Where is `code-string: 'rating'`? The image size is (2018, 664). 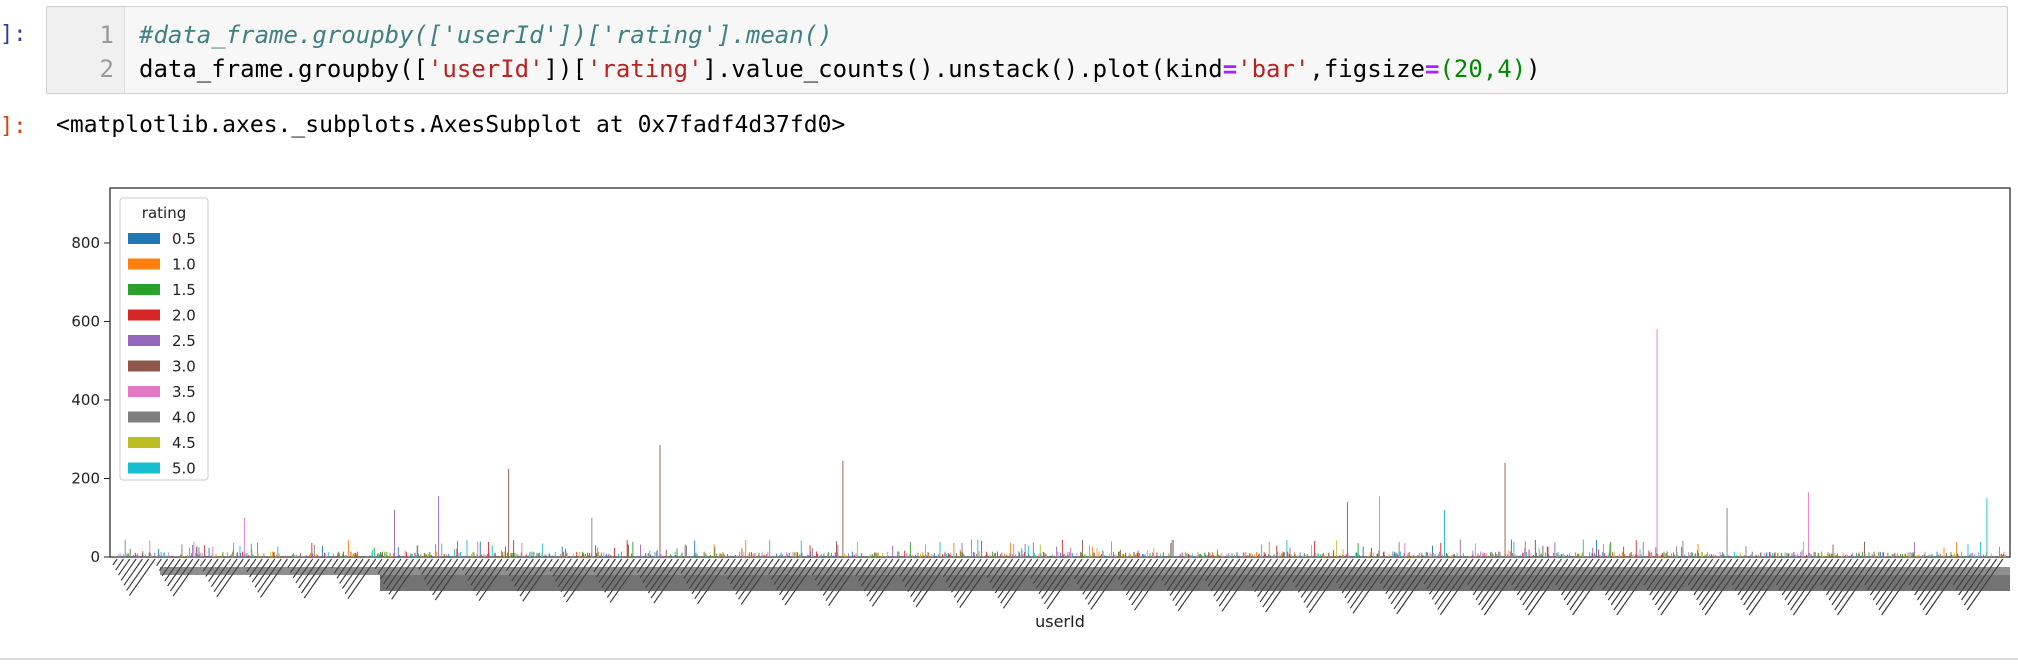 code-string: 'rating' is located at coordinates (644, 69).